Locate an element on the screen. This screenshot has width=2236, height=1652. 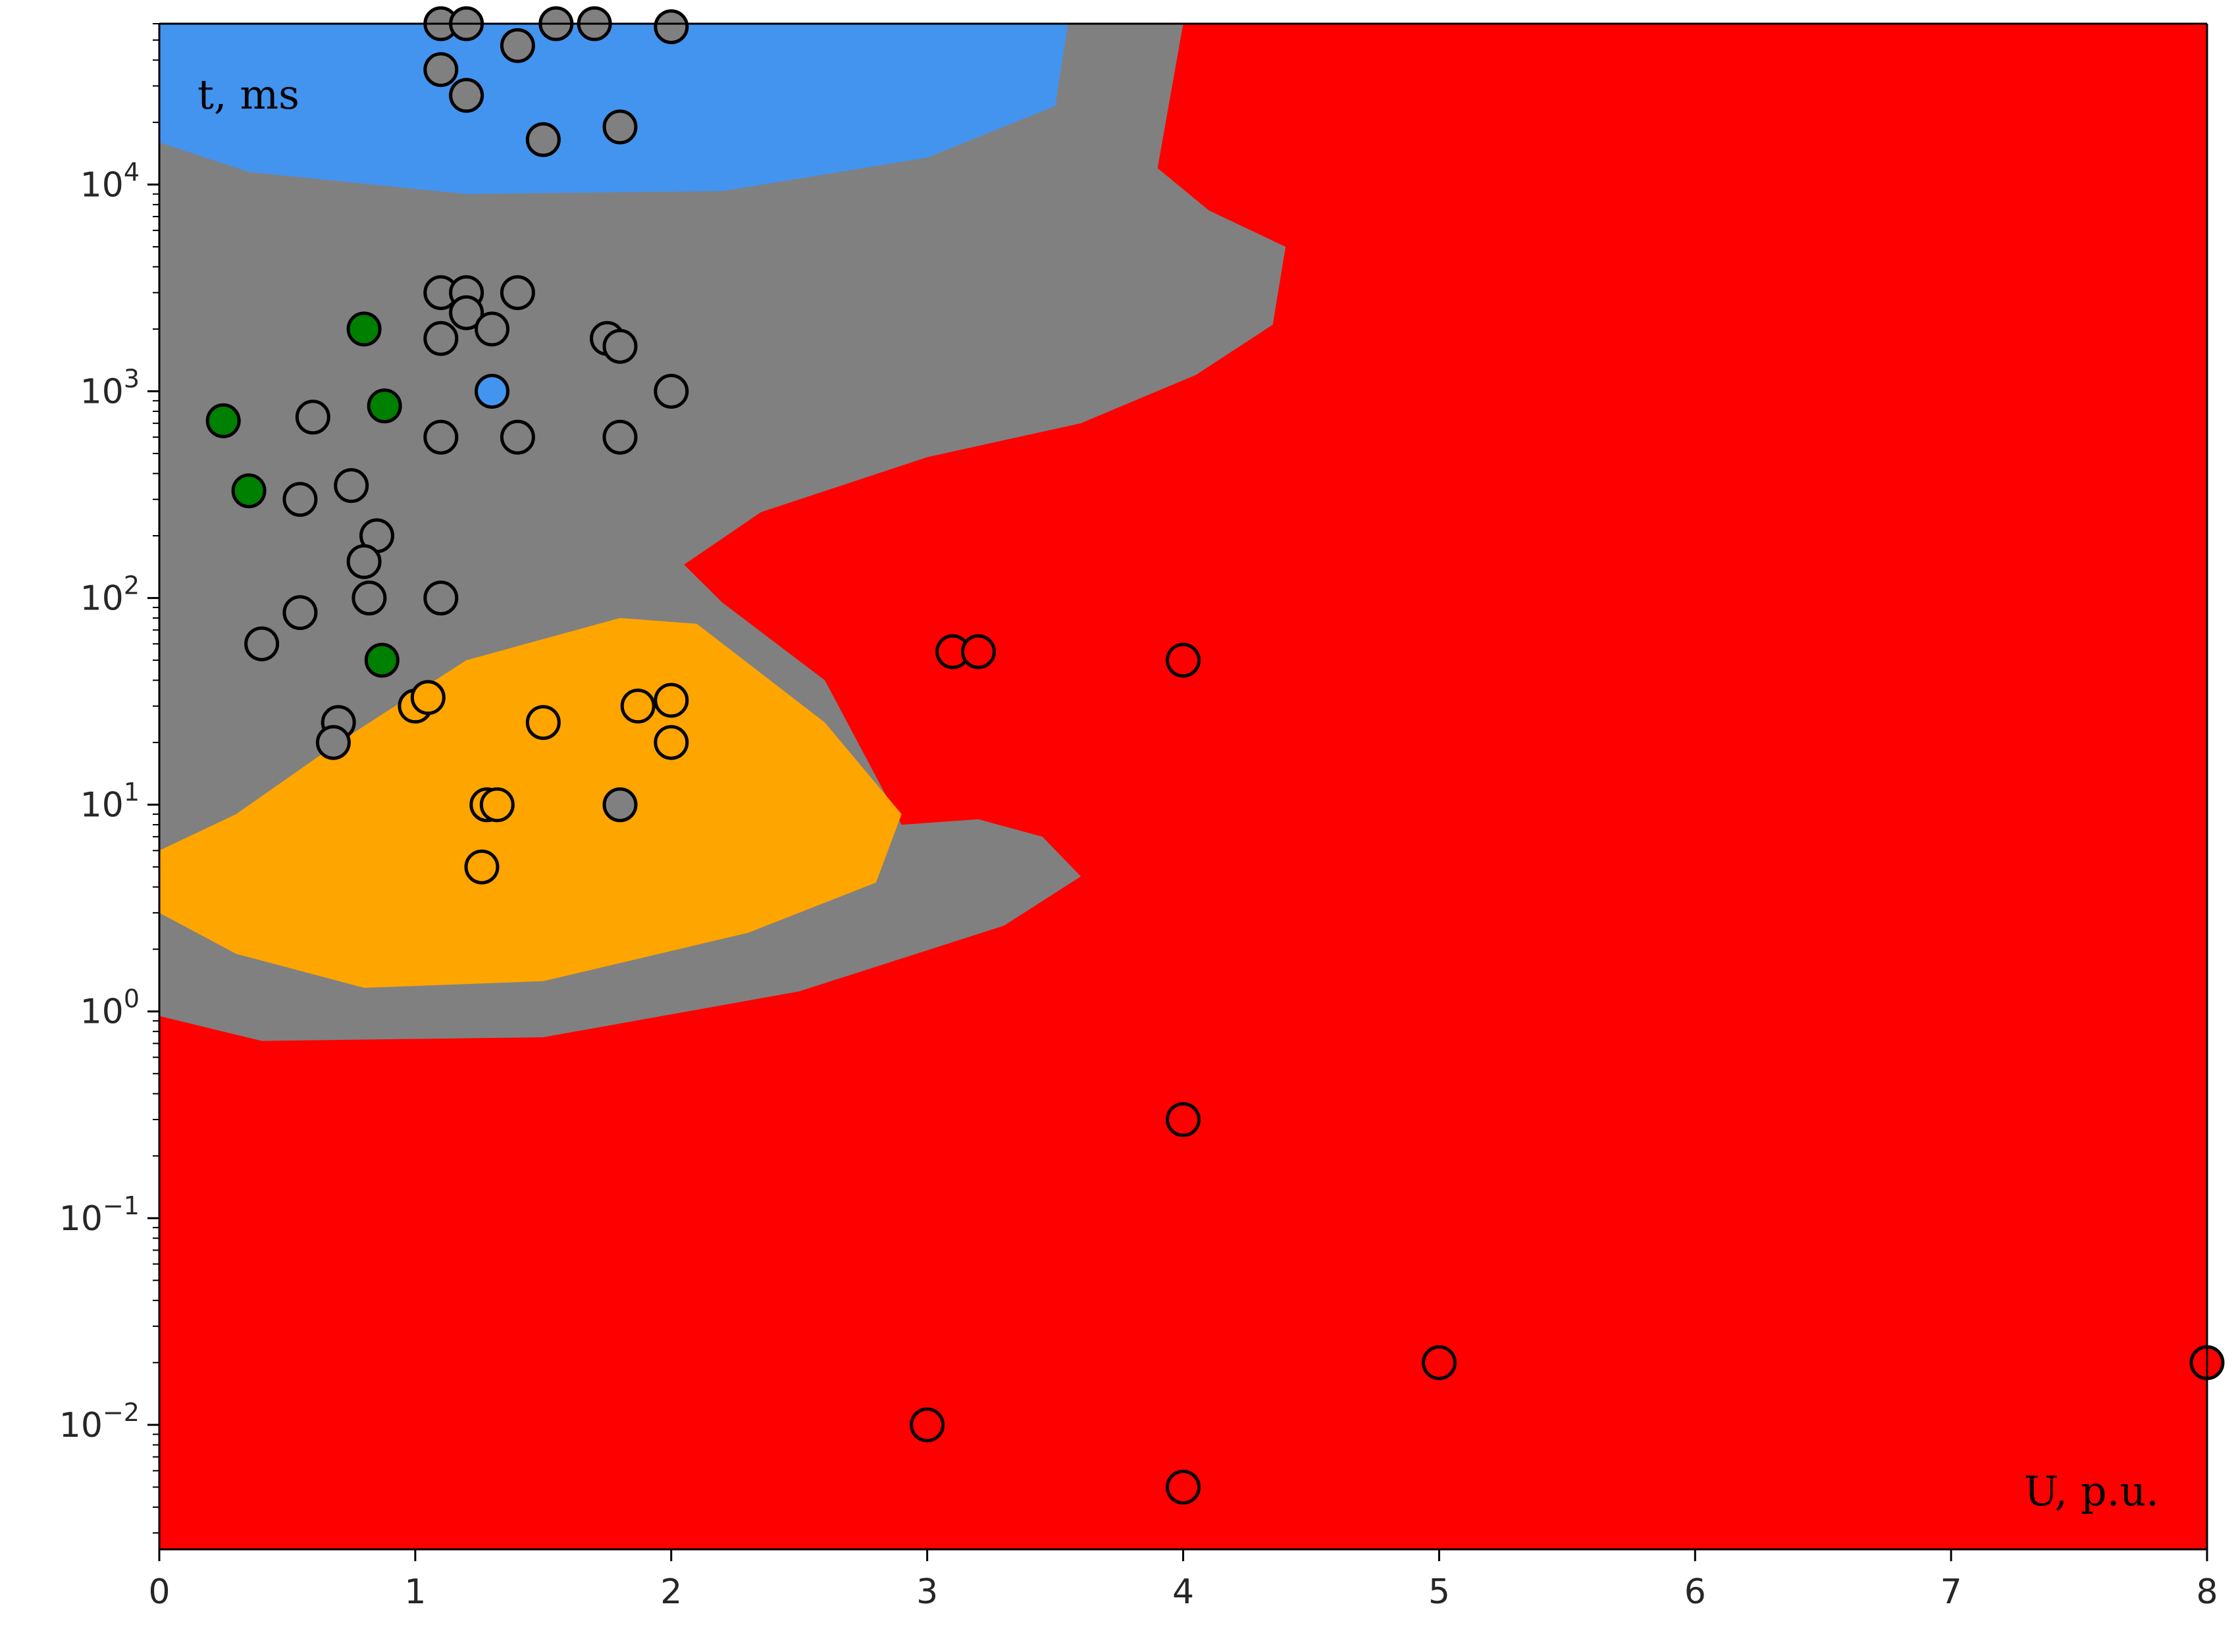
y-axis-ticks: 10⁻² 10⁻¹ 10⁰ 10¹ 10² 10³ 10⁴ is located at coordinates (109, 778).